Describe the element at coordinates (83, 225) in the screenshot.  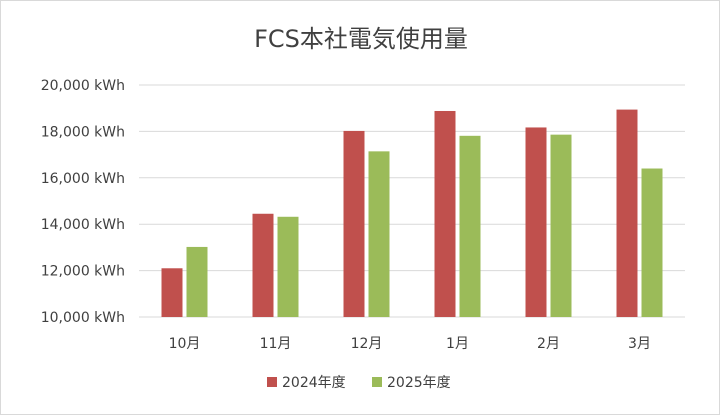
I see `y-tick-label: 14,000 kWh` at that location.